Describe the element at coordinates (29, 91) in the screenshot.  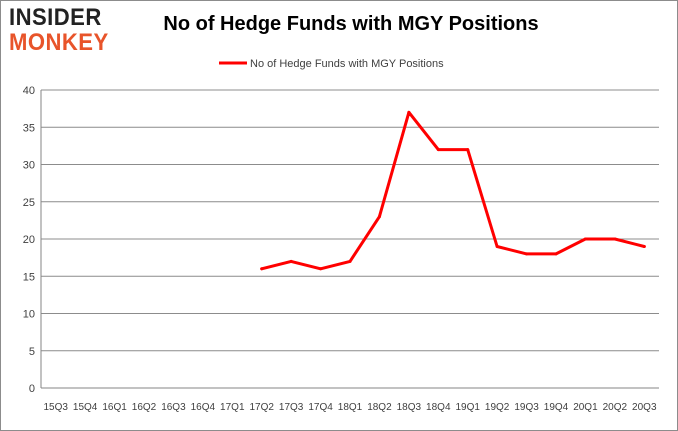
I see `y-tick-label: 40` at that location.